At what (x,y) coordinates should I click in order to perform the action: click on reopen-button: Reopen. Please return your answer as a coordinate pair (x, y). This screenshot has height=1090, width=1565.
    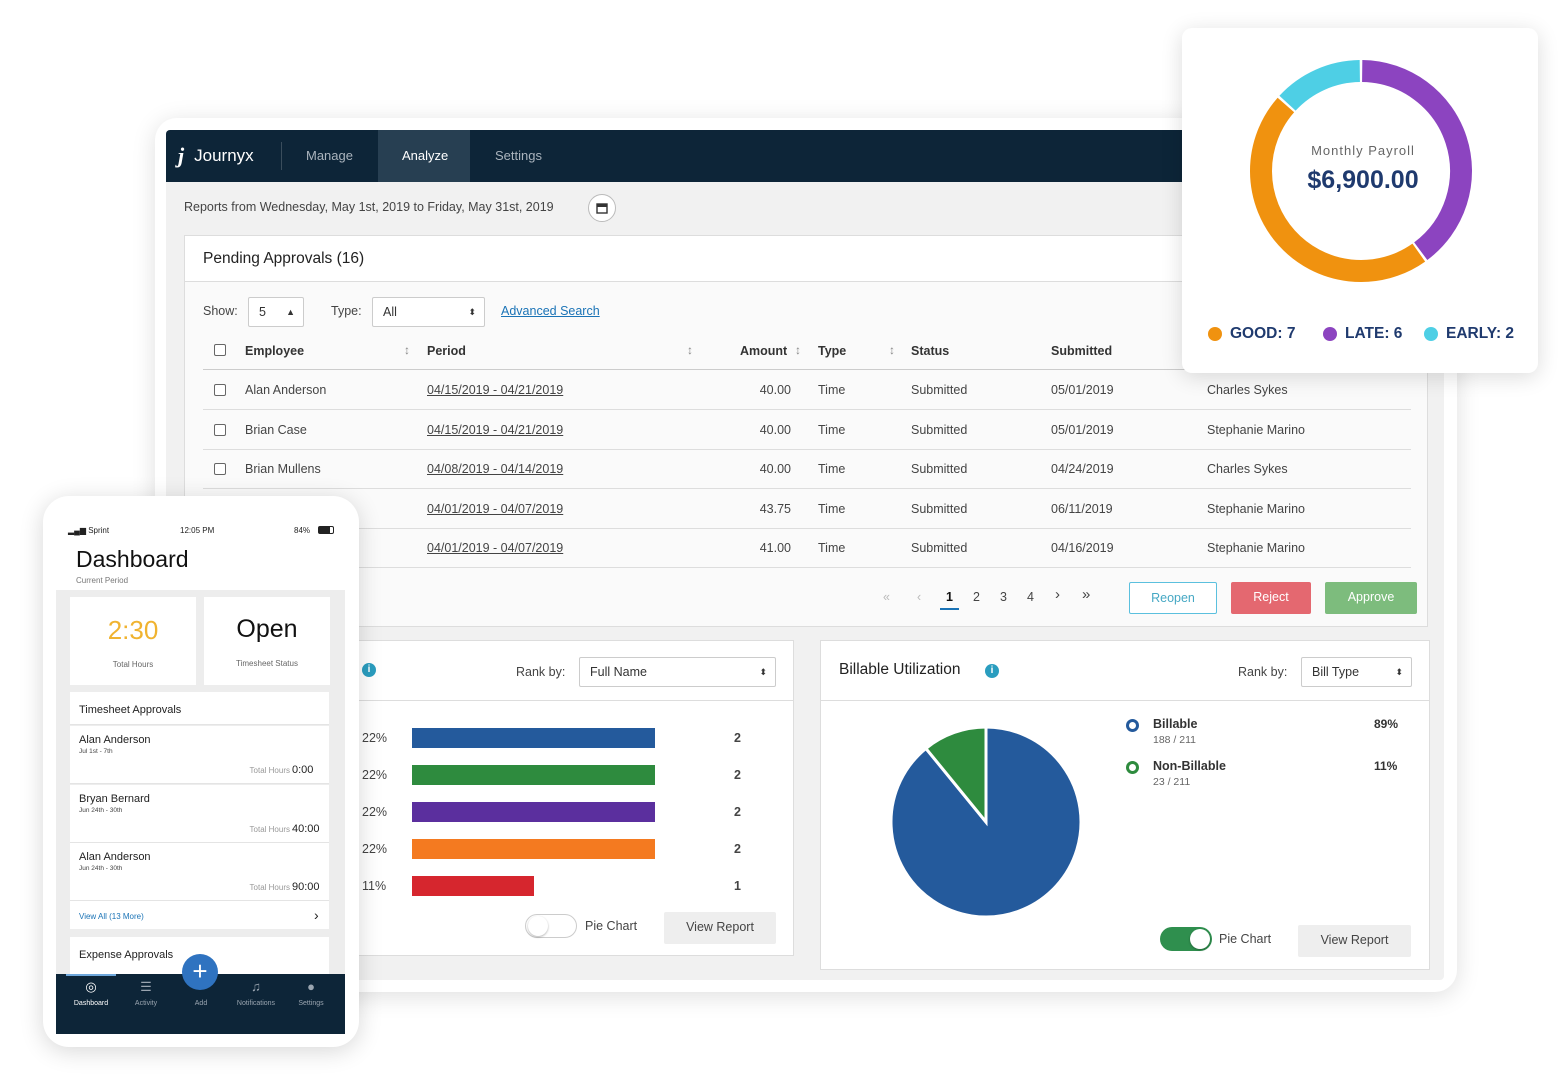
    Looking at the image, I should click on (1173, 598).